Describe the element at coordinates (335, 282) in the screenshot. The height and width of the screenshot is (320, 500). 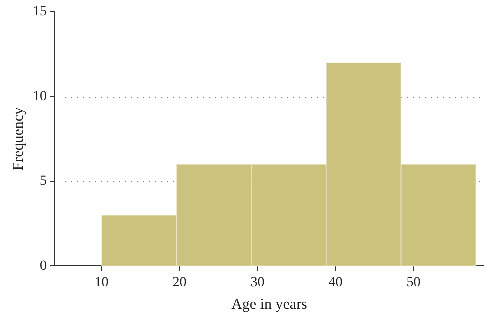
I see `x-tick-label: 40` at that location.